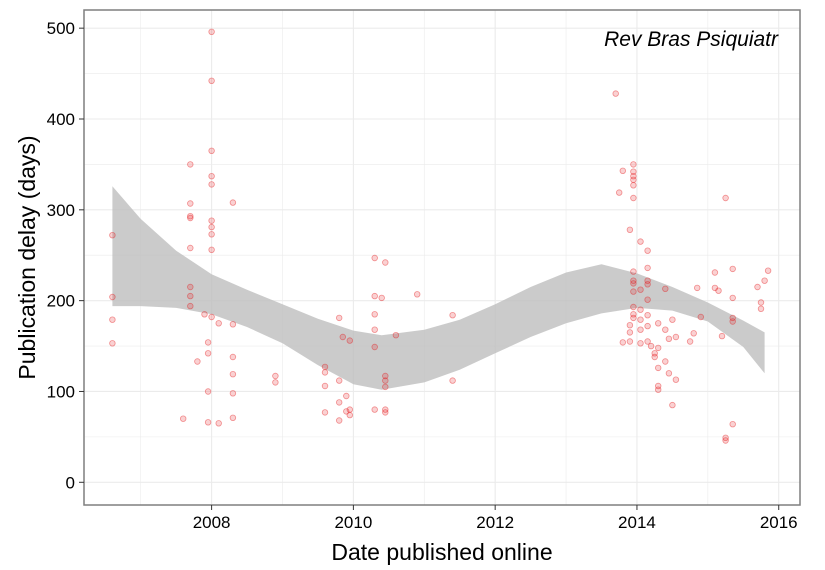 This screenshot has width=825, height=570. Describe the element at coordinates (353, 522) in the screenshot. I see `x-tick-label: 2010` at that location.